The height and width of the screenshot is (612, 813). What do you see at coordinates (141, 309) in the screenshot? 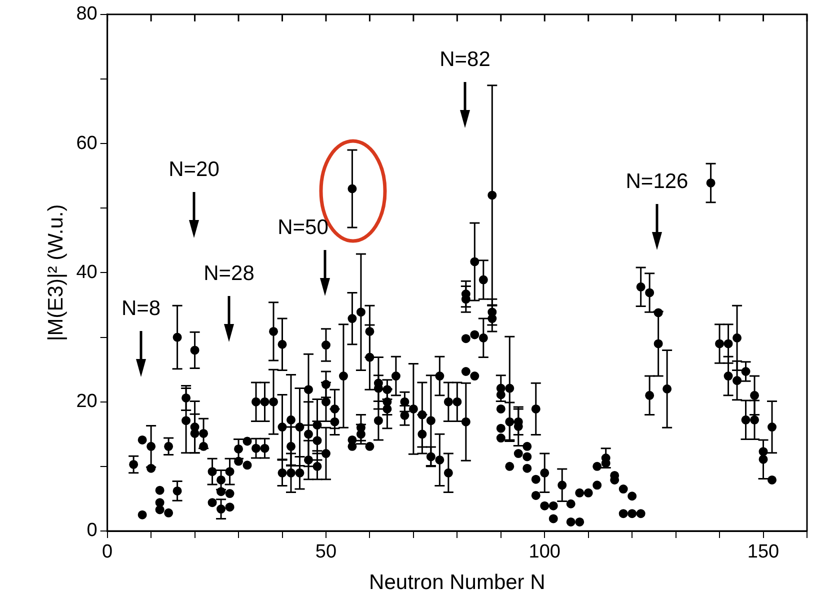
I see `annotation: N=8` at bounding box center [141, 309].